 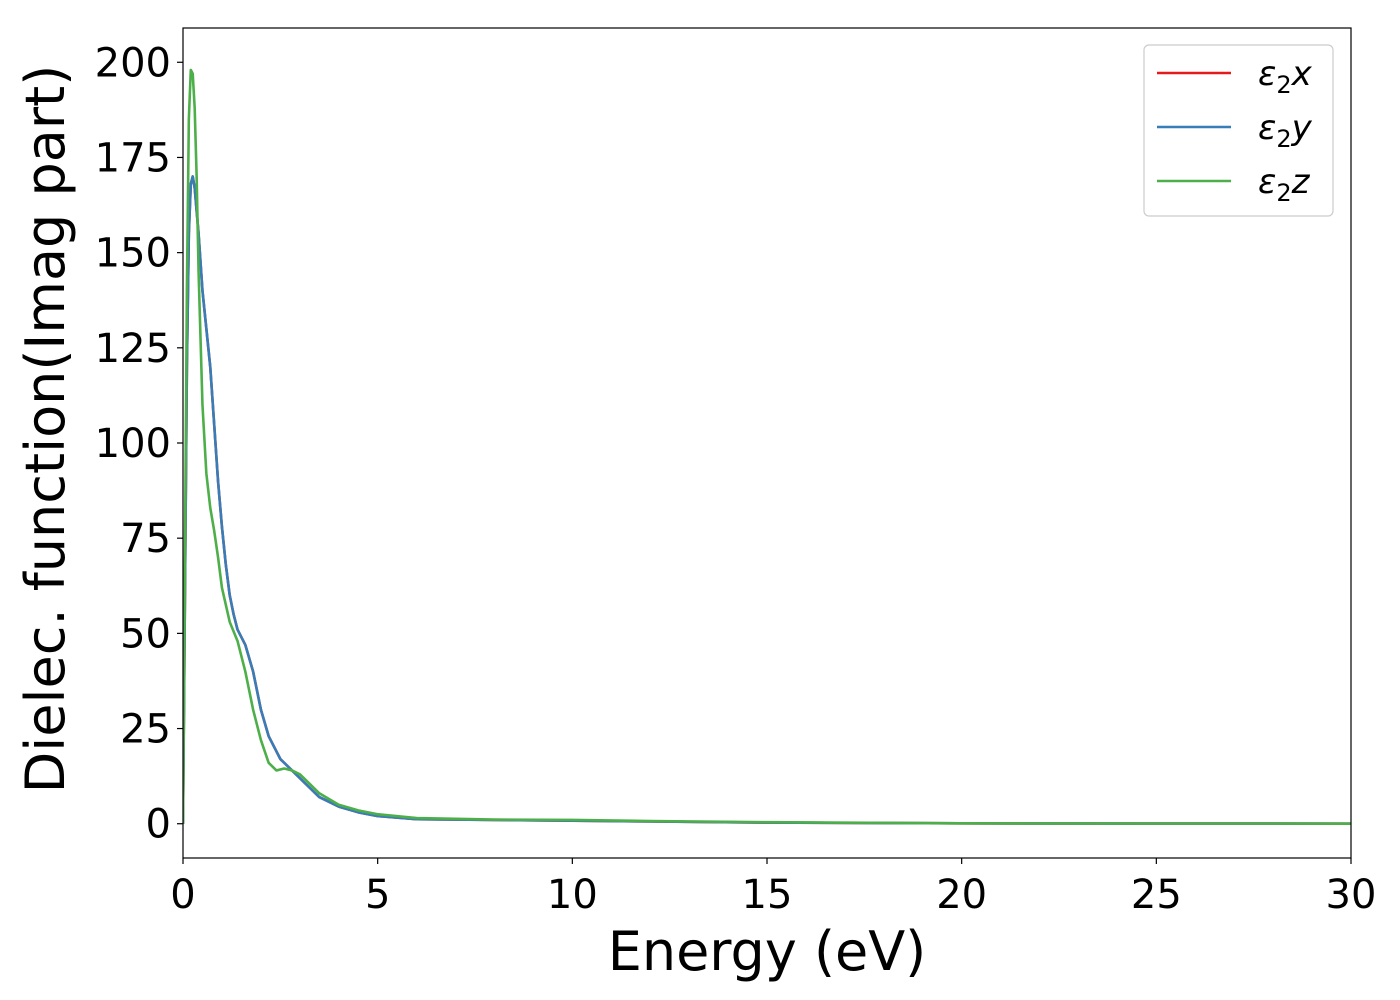 I want to click on y-tick-label: 100, so click(x=133, y=444).